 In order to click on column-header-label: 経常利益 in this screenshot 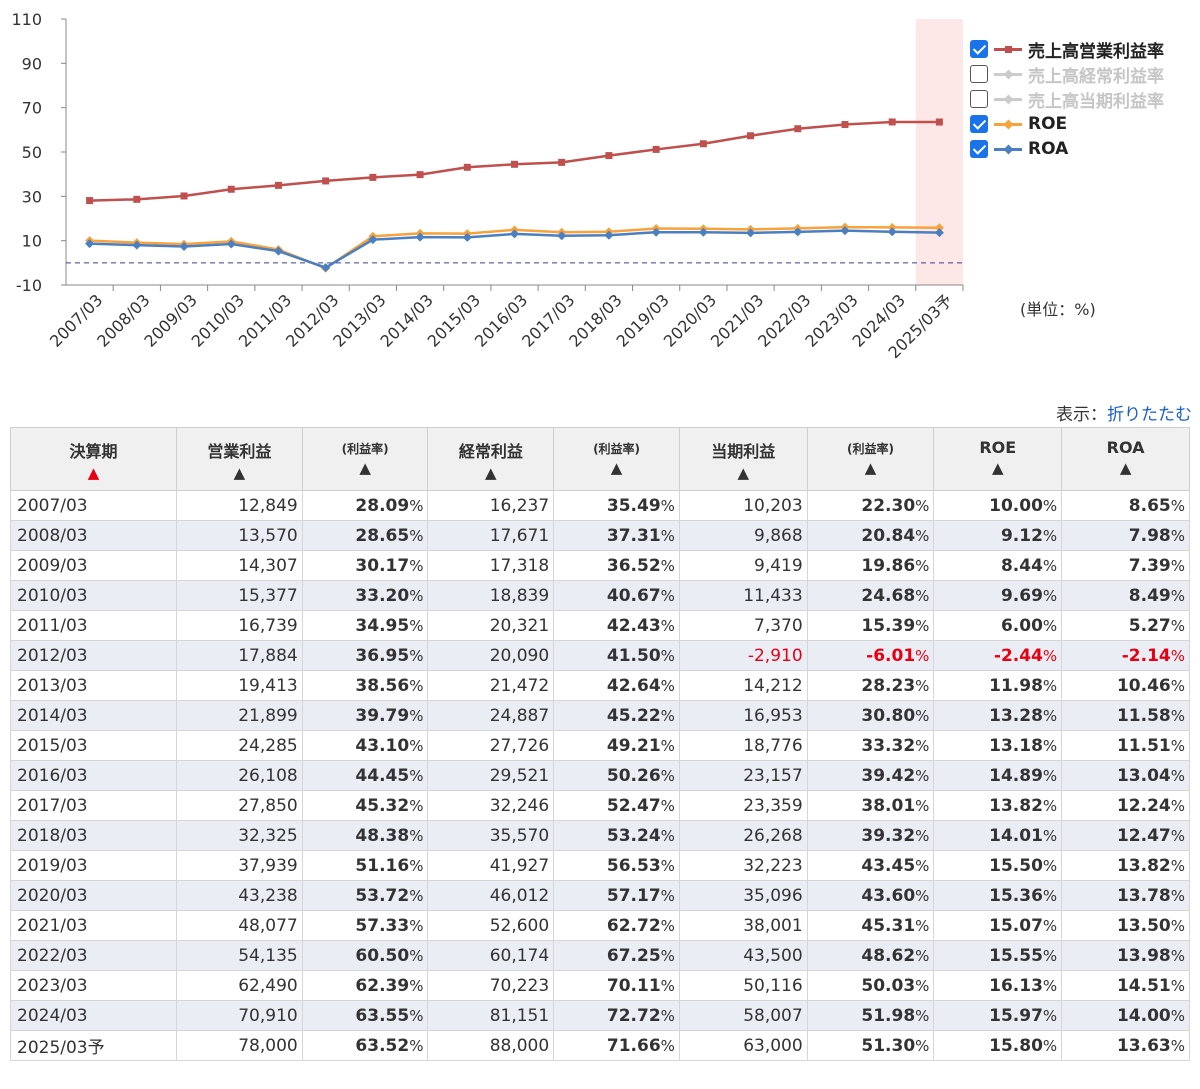, I will do `click(490, 451)`.